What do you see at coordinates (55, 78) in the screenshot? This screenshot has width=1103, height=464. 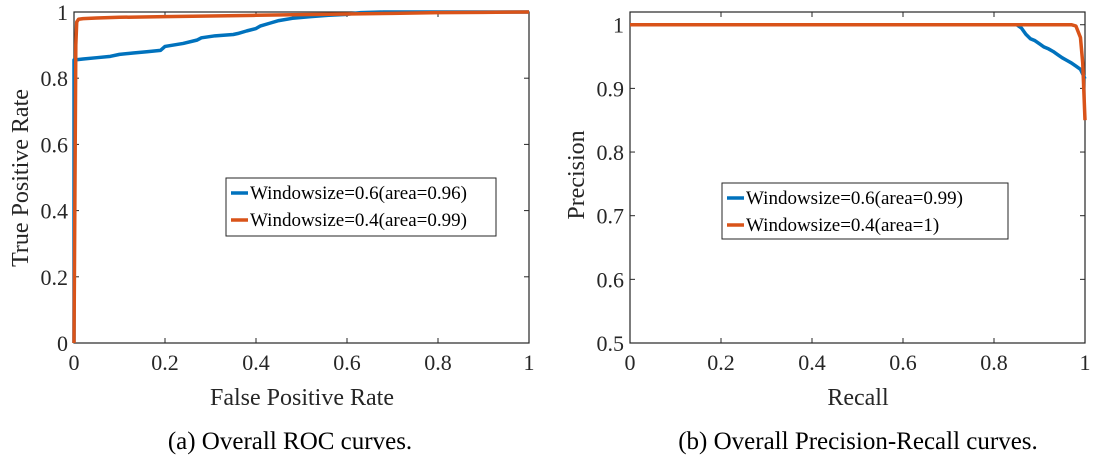 I see `roc-y-tick-label: 0.8` at bounding box center [55, 78].